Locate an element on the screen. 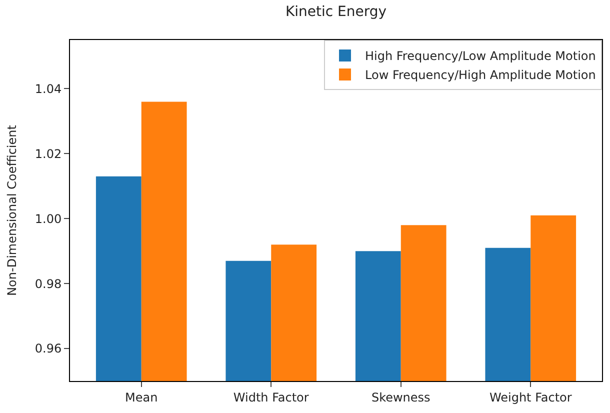 The image size is (610, 413). x-tick-label: Skewness is located at coordinates (400, 397).